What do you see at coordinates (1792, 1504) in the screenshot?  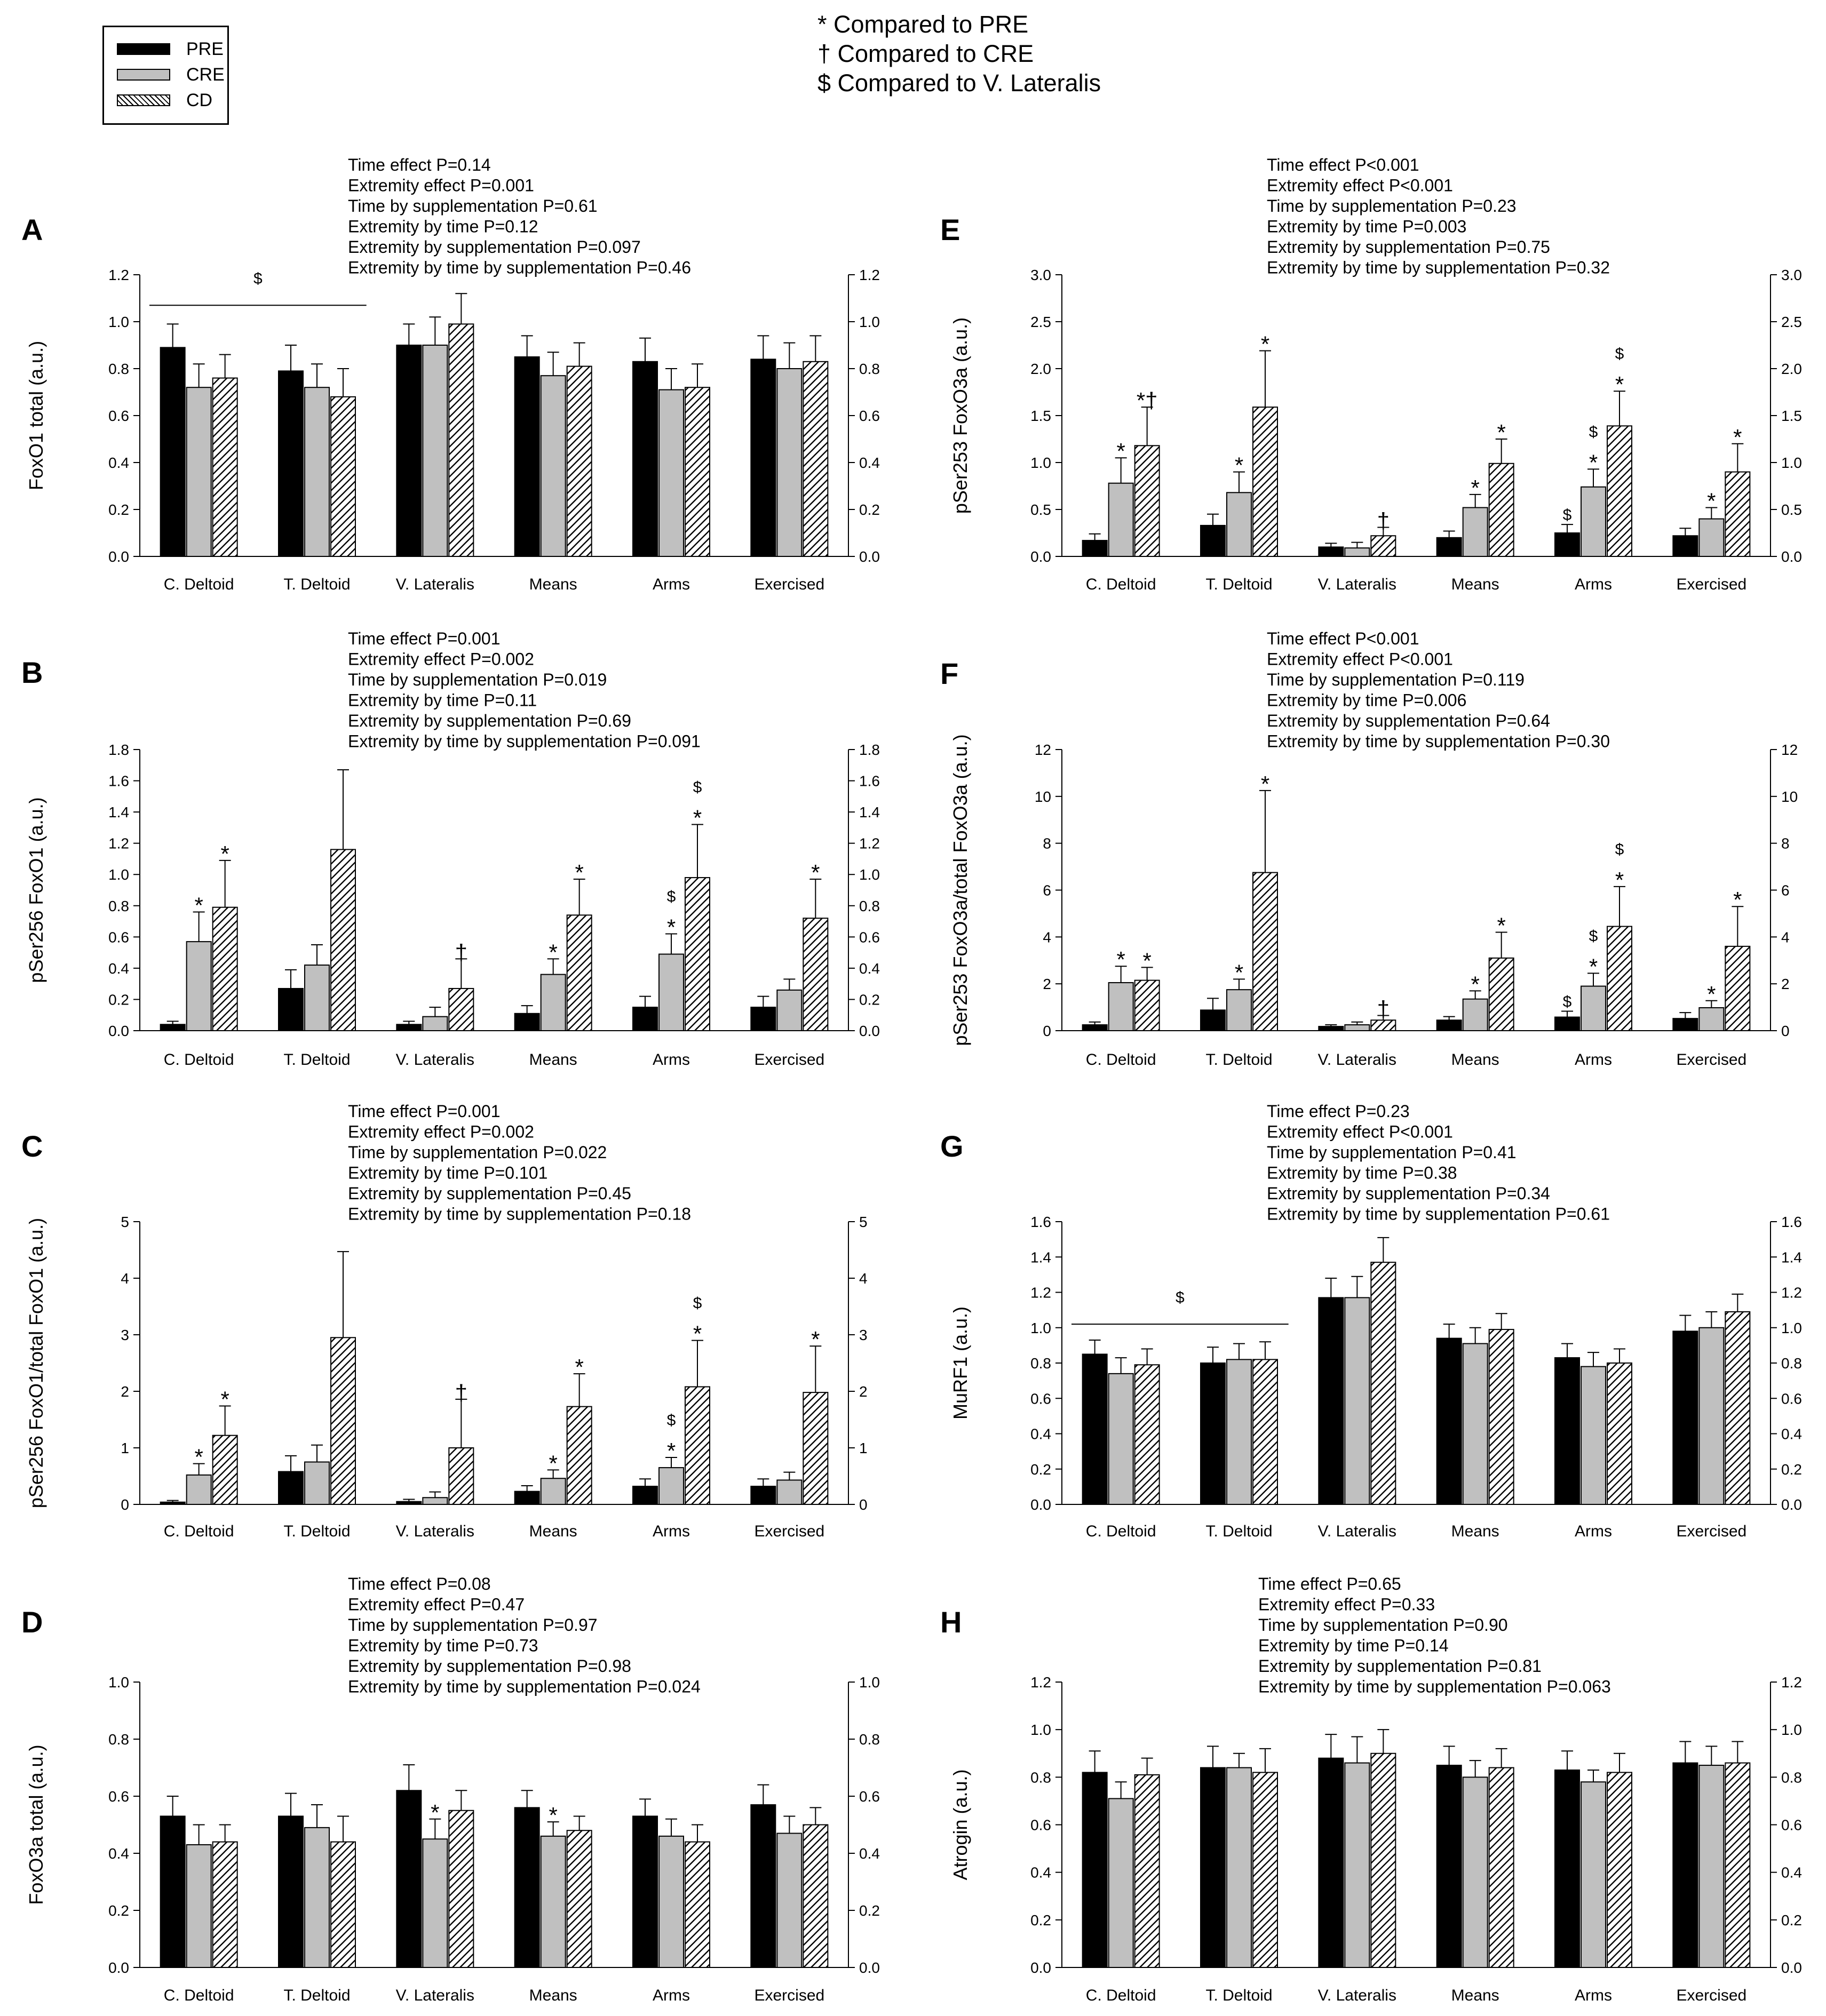 I see `tick-label-right-g-0: 0.0` at bounding box center [1792, 1504].